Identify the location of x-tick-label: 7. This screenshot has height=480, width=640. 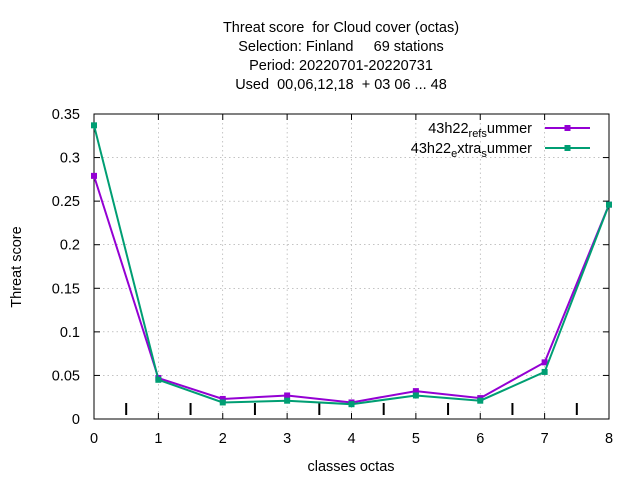
(545, 439).